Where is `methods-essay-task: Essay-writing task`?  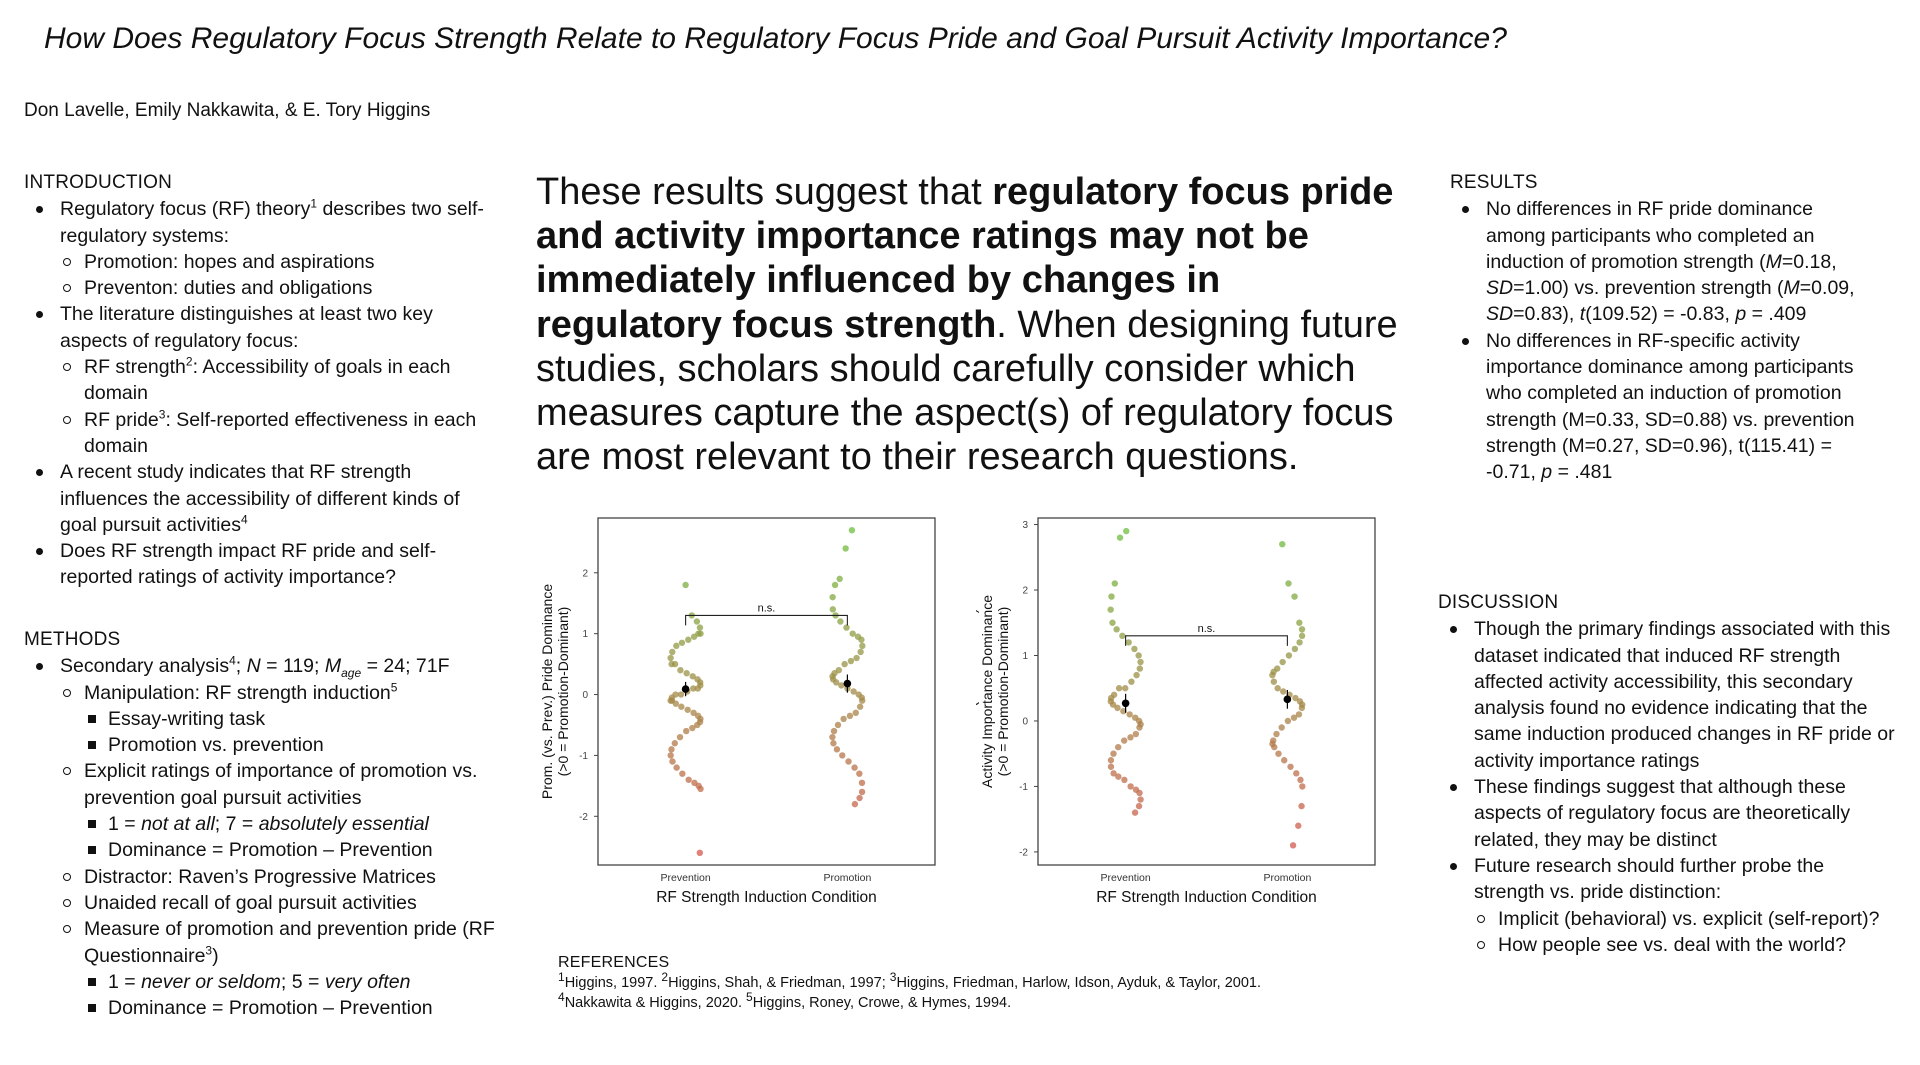 methods-essay-task: Essay-writing task is located at coordinates (294, 719).